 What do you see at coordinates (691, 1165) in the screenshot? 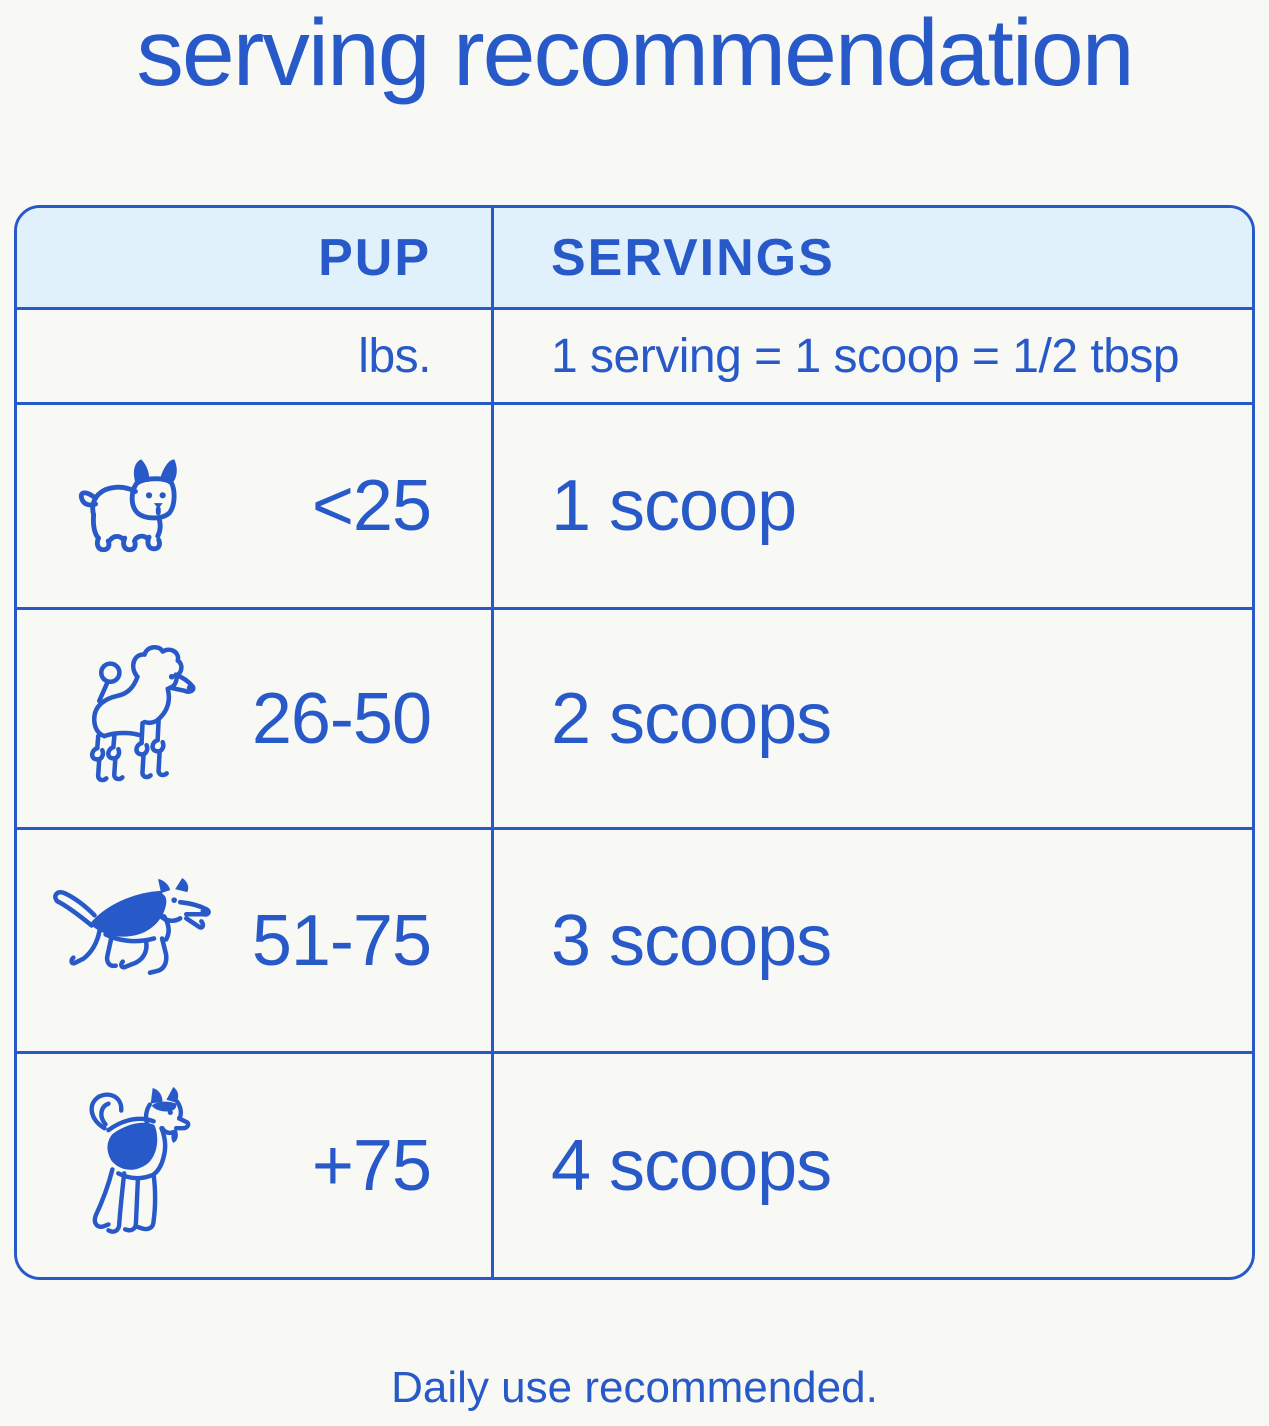
I see `servings-value: 4 scoops` at bounding box center [691, 1165].